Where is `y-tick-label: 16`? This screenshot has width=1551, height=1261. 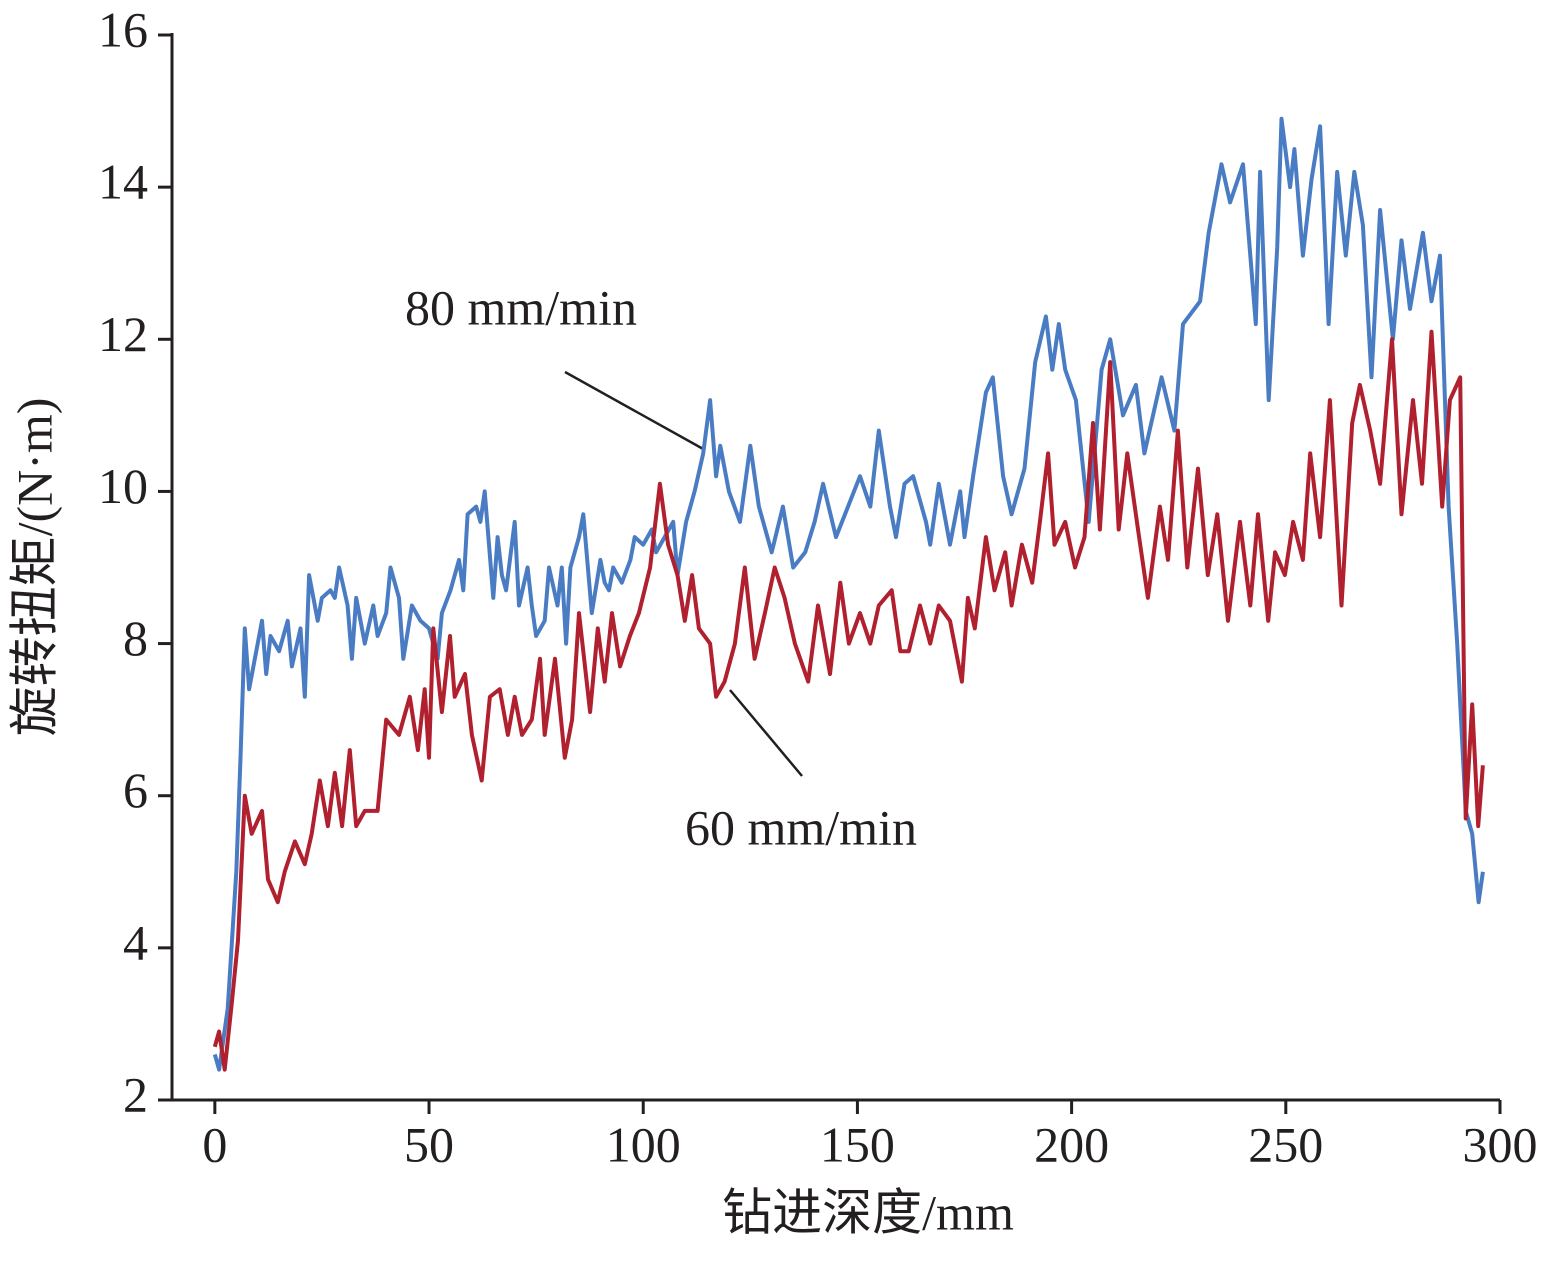
y-tick-label: 16 is located at coordinates (123, 29).